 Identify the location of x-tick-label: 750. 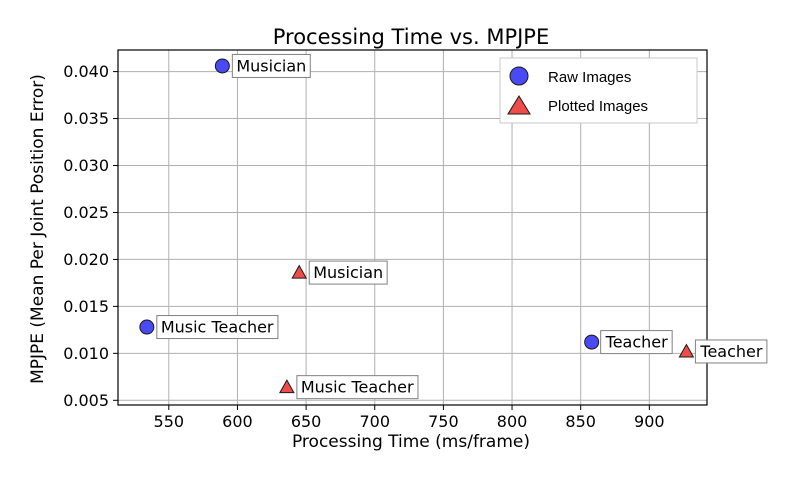
(443, 421).